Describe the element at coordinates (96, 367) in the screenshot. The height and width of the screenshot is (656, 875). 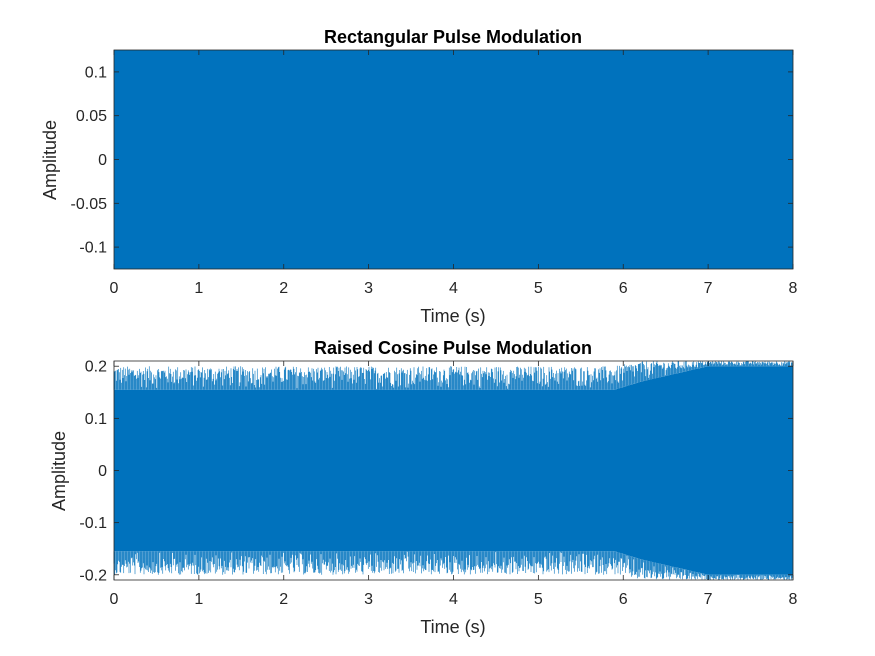
I see `y-tick-label: 0.2` at that location.